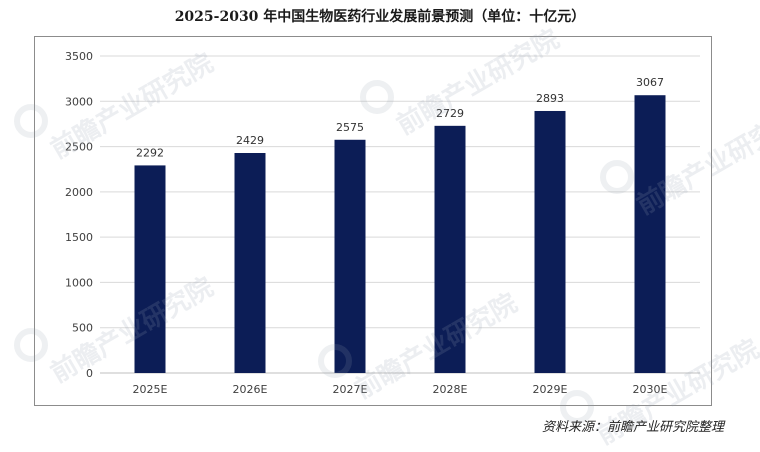 This screenshot has height=452, width=760. Describe the element at coordinates (79, 56) in the screenshot. I see `y-tick-label: 3500` at that location.